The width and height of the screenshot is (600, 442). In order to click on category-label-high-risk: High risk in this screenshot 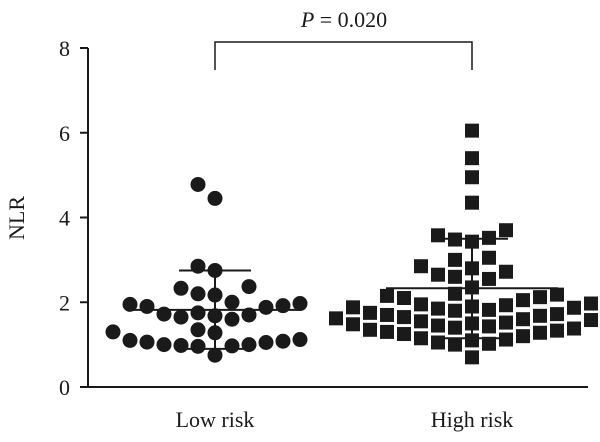, I will do `click(472, 419)`.